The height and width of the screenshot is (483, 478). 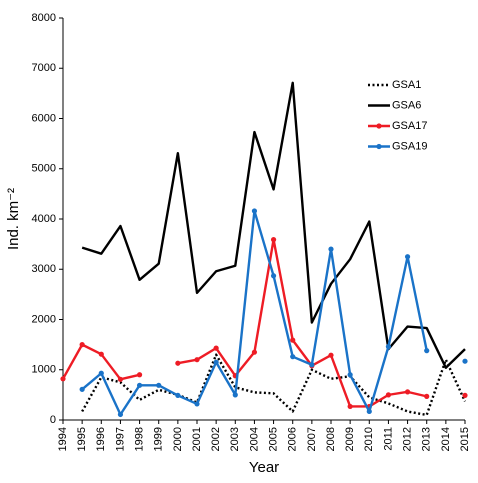 I want to click on y-tick-label: 7000, so click(x=44, y=68).